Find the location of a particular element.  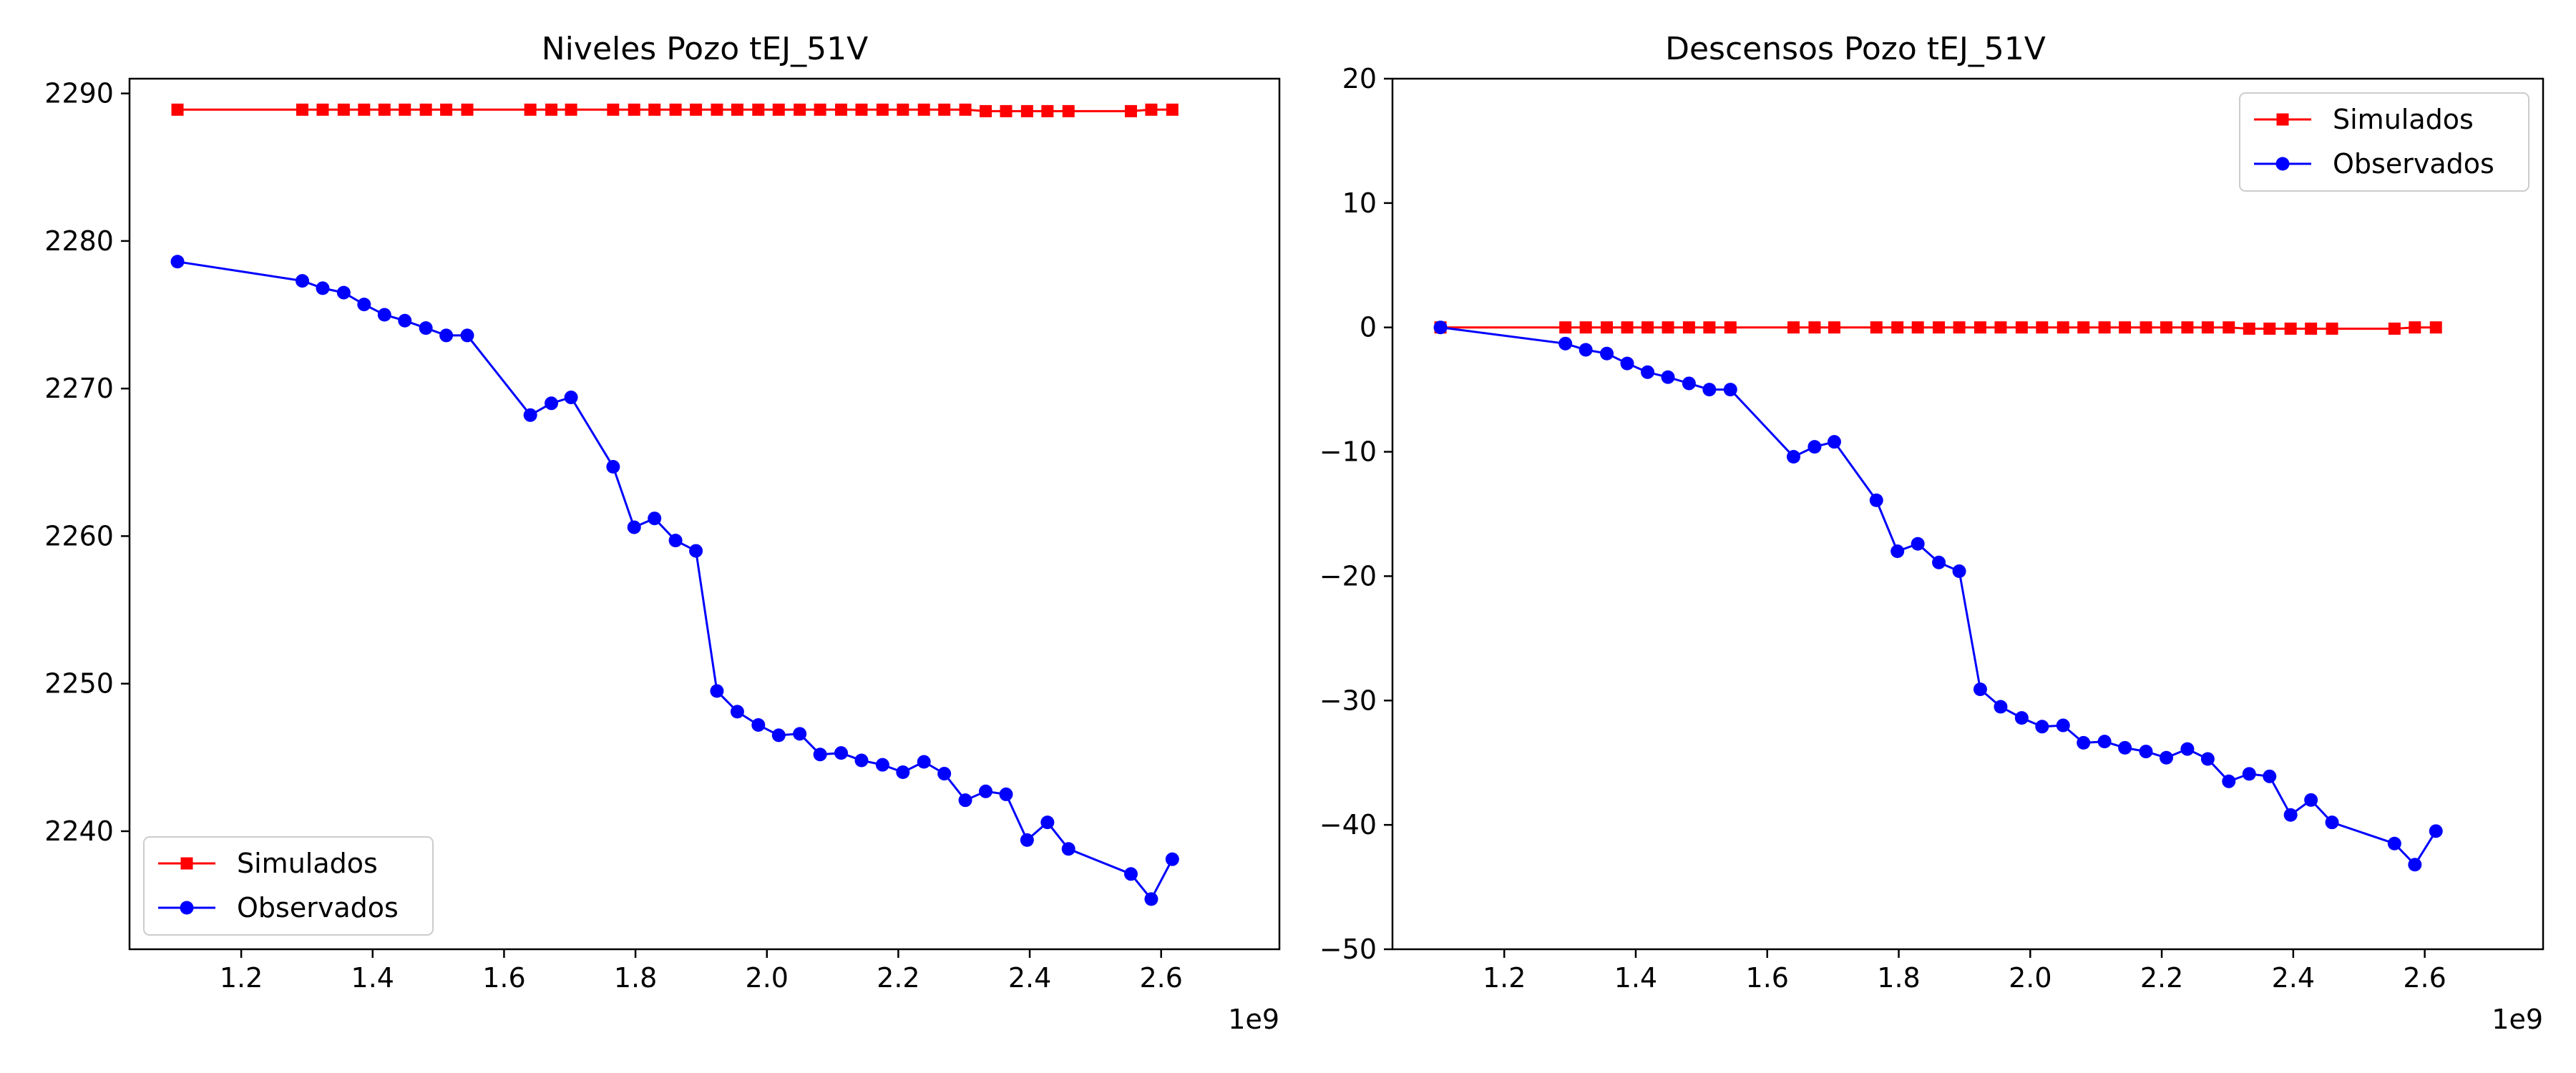

legend-item-simulados: Simulados is located at coordinates (268, 863).